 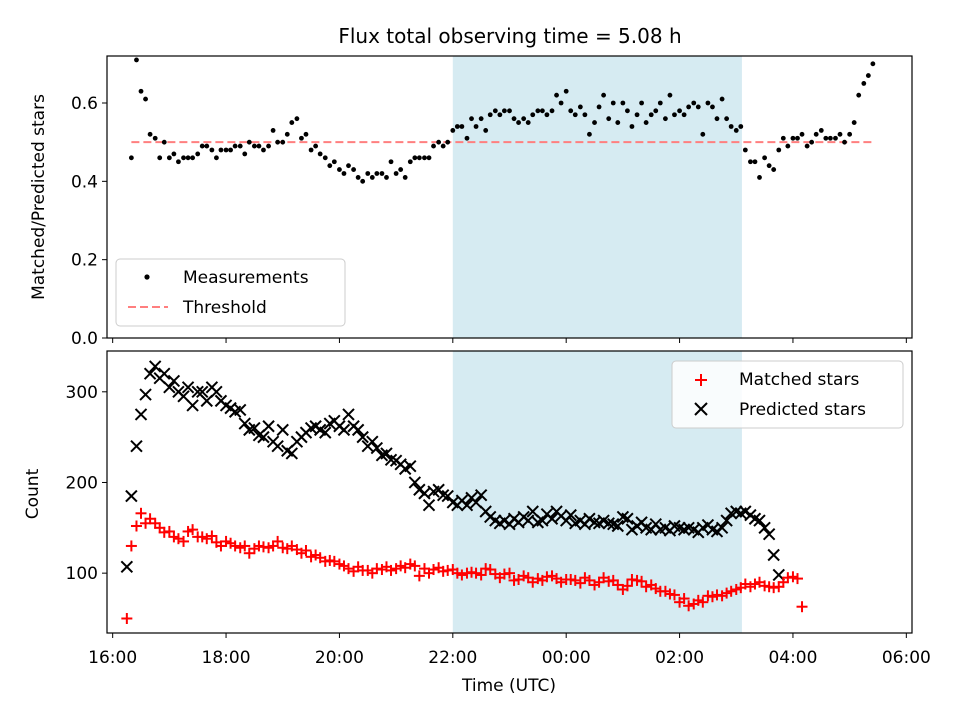 What do you see at coordinates (802, 410) in the screenshot?
I see `legend-predicted-label: Predicted stars` at bounding box center [802, 410].